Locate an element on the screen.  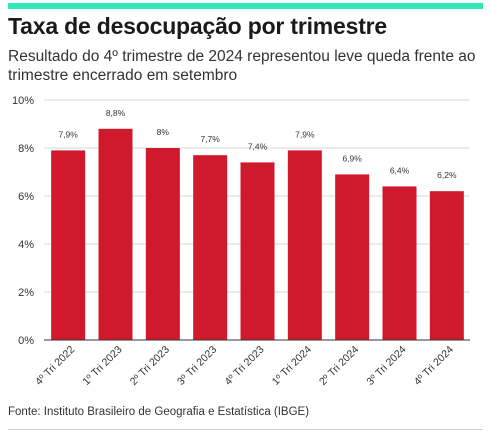
x-tick-label: 3º Tri 2024 is located at coordinates (386, 366).